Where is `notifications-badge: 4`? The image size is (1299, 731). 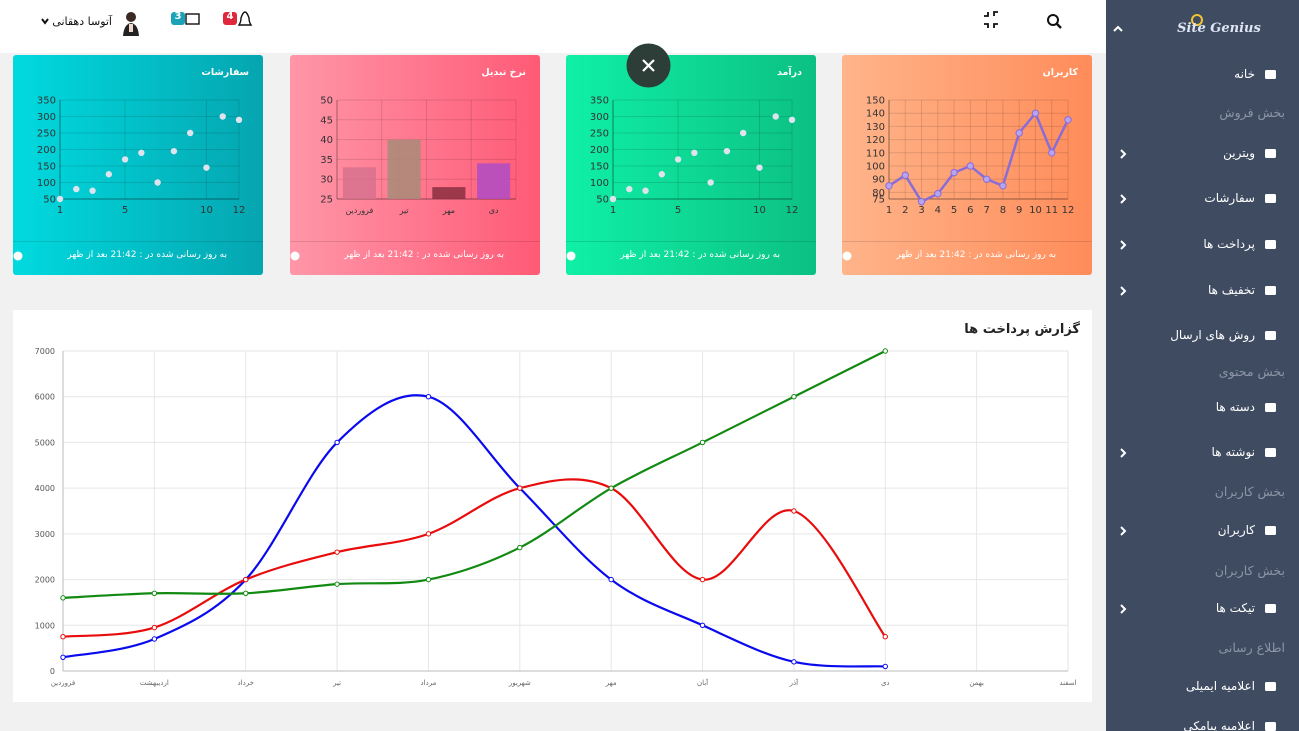 notifications-badge: 4 is located at coordinates (230, 16).